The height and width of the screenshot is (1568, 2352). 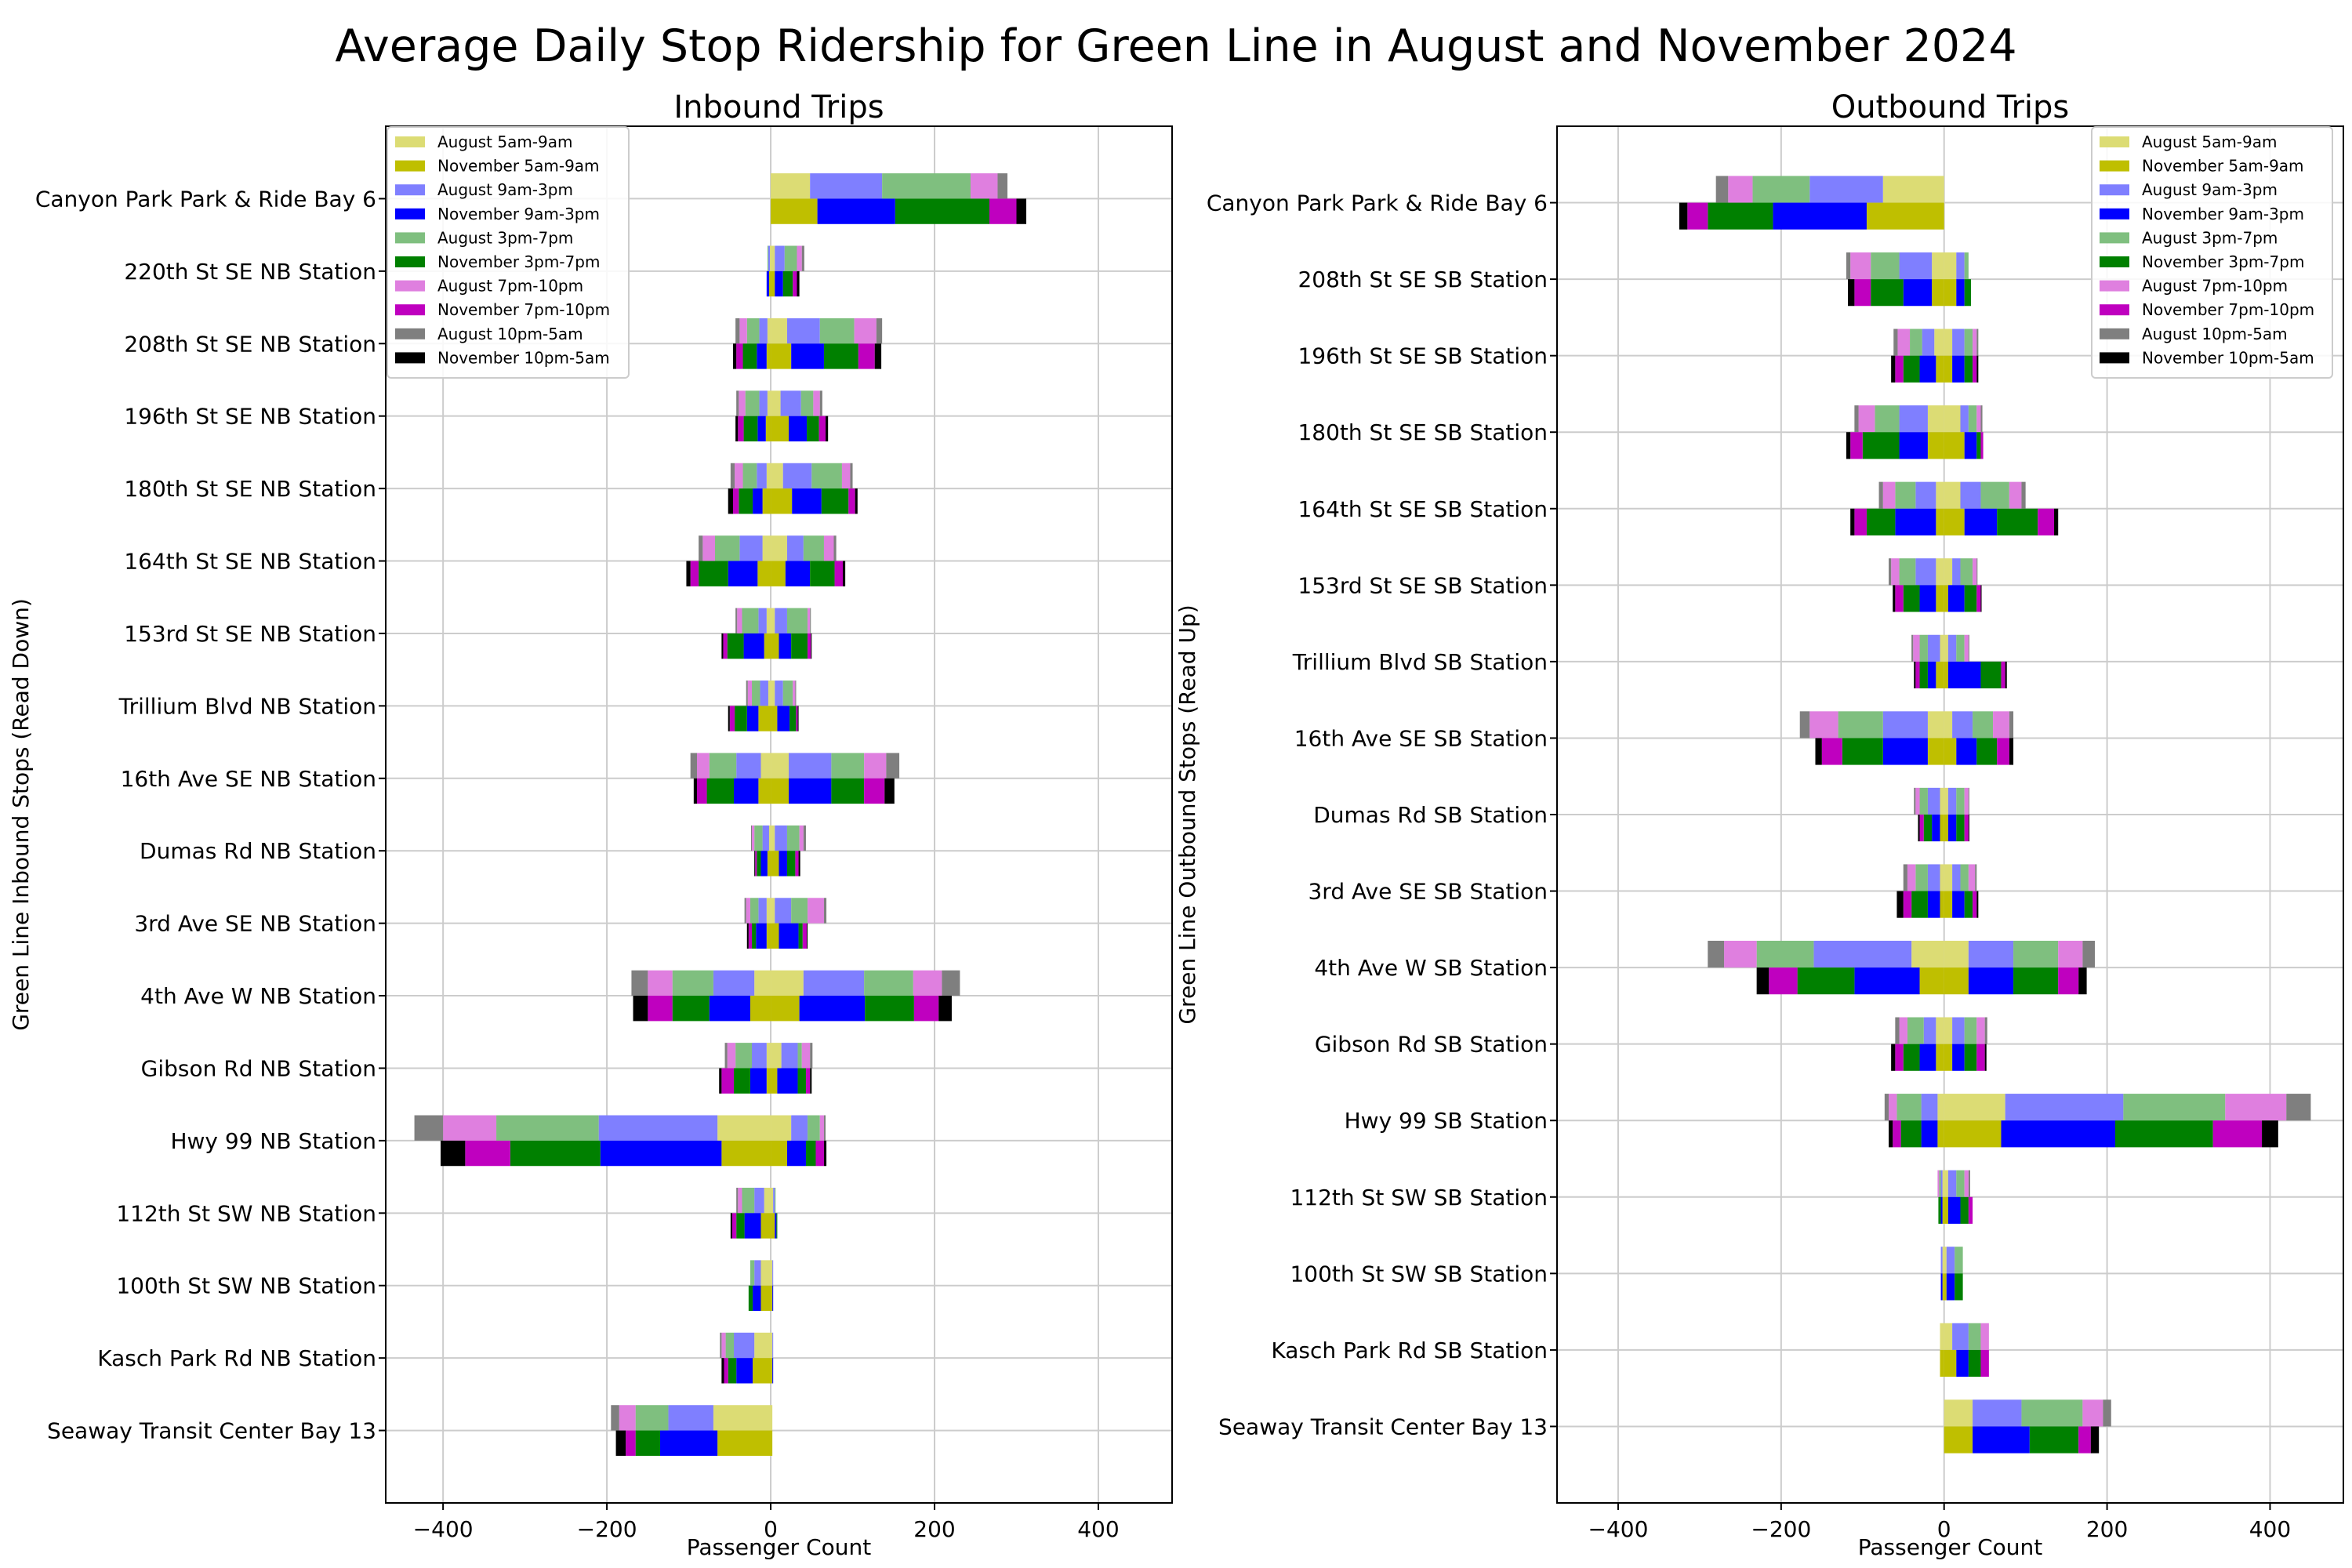 I want to click on legend-label: August 7pm-10pm, so click(x=2215, y=286).